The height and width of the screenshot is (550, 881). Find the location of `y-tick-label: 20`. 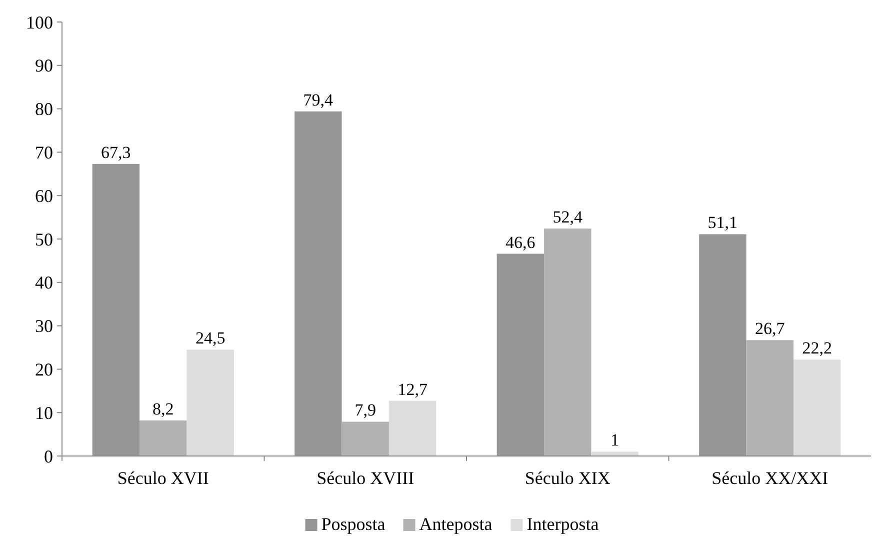

y-tick-label: 20 is located at coordinates (44, 370).